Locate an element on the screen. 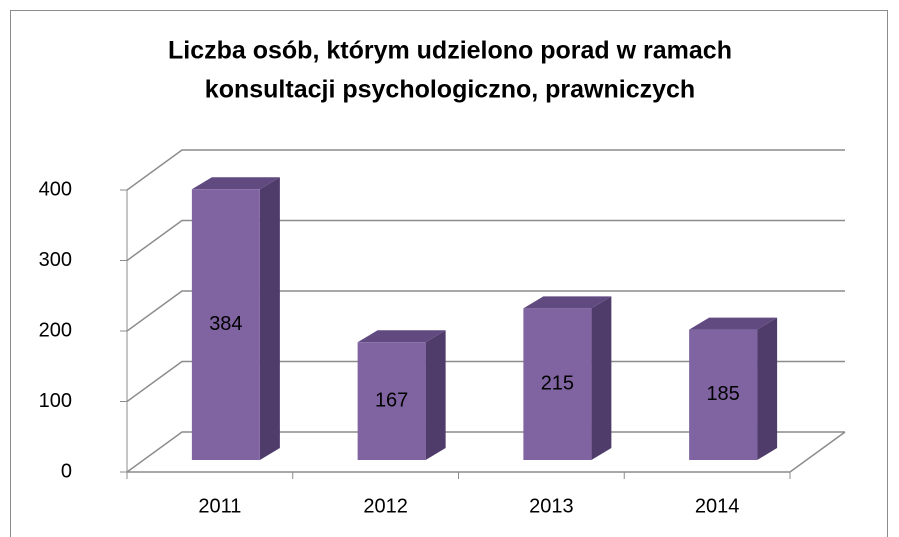 The height and width of the screenshot is (537, 899). x-tick-label: 2011 is located at coordinates (219, 506).